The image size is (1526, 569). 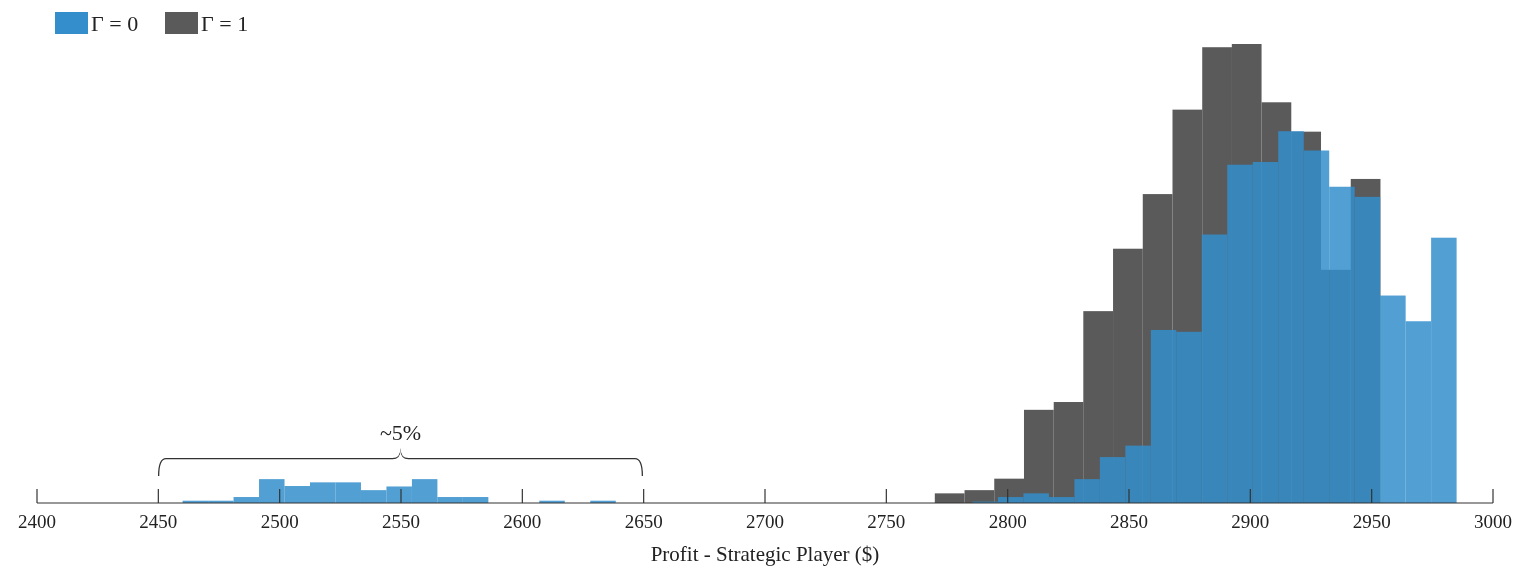 What do you see at coordinates (1371, 521) in the screenshot?
I see `x-tick-label: 2950` at bounding box center [1371, 521].